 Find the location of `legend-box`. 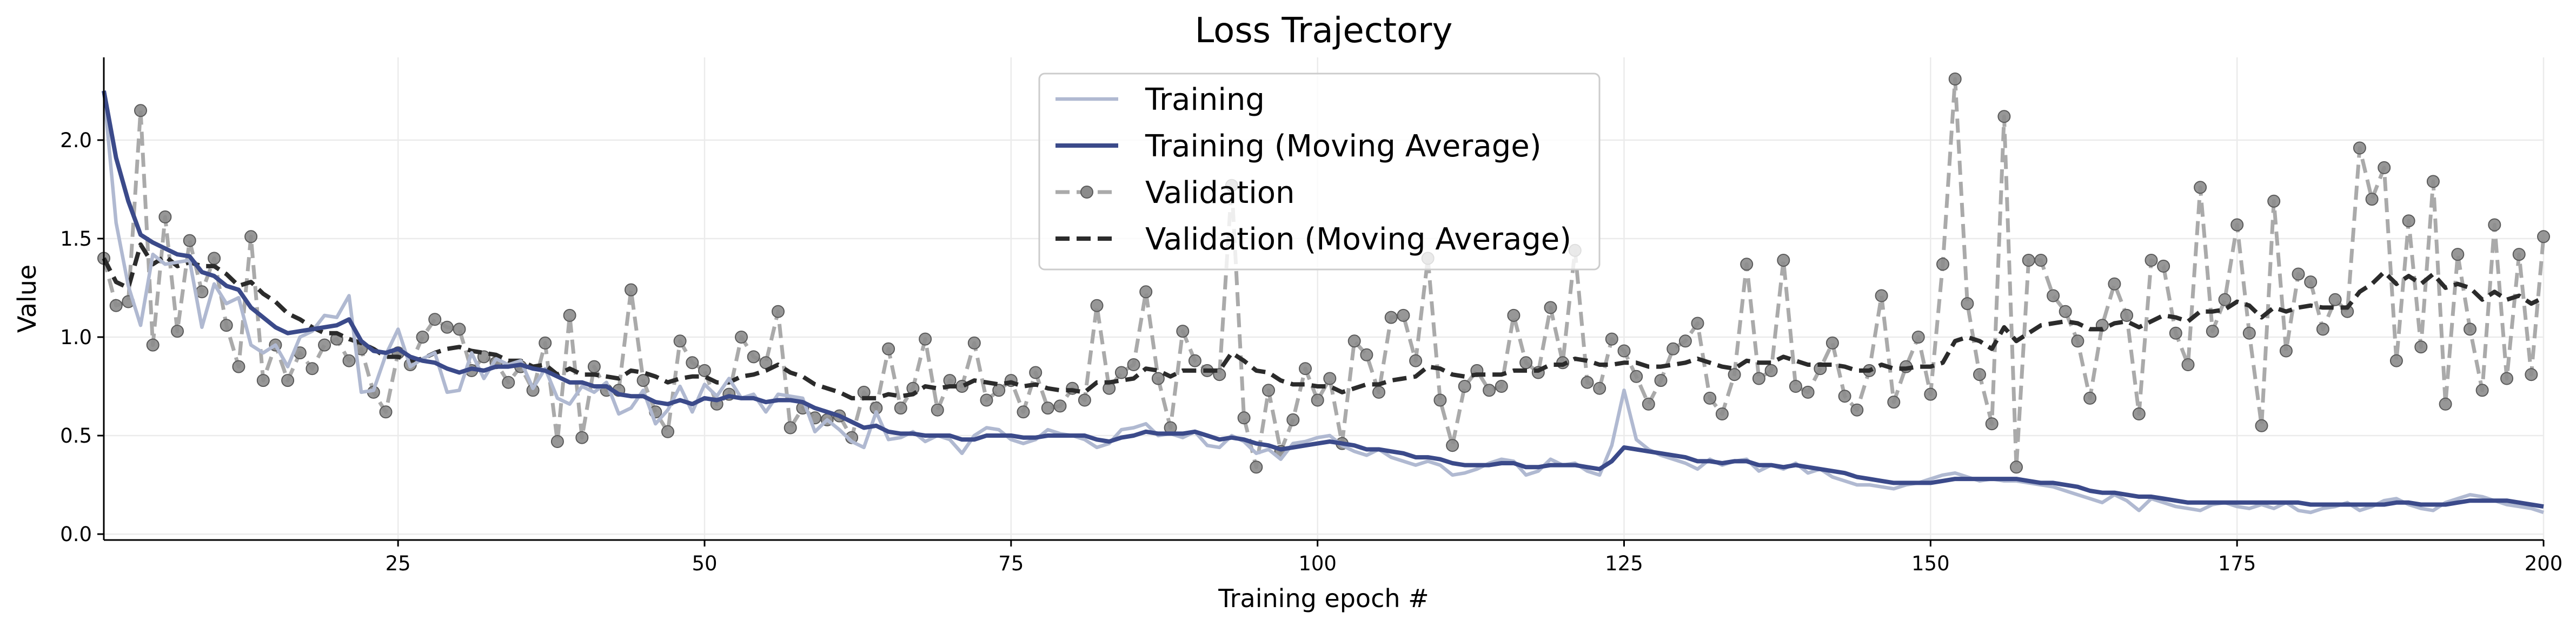

legend-box is located at coordinates (1319, 172).